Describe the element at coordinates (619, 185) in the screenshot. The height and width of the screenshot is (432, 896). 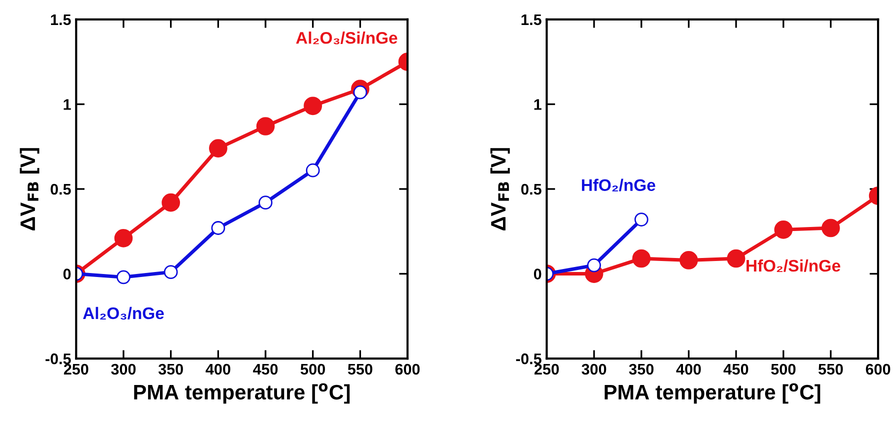
I see `series-label: HfO₂/nGe` at that location.